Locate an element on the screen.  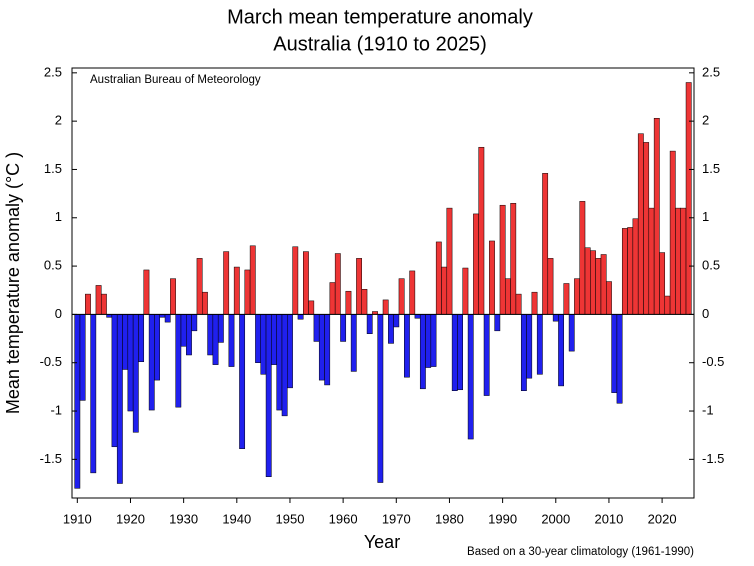
x-tick-label: 2000 is located at coordinates (555, 518).